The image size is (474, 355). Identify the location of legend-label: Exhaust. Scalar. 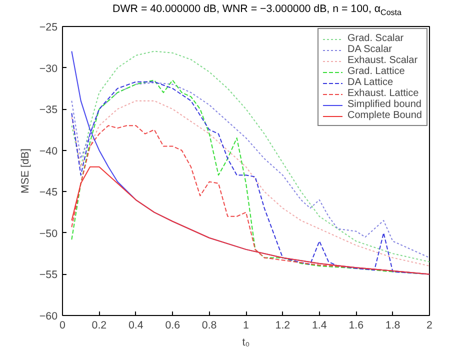
(383, 60).